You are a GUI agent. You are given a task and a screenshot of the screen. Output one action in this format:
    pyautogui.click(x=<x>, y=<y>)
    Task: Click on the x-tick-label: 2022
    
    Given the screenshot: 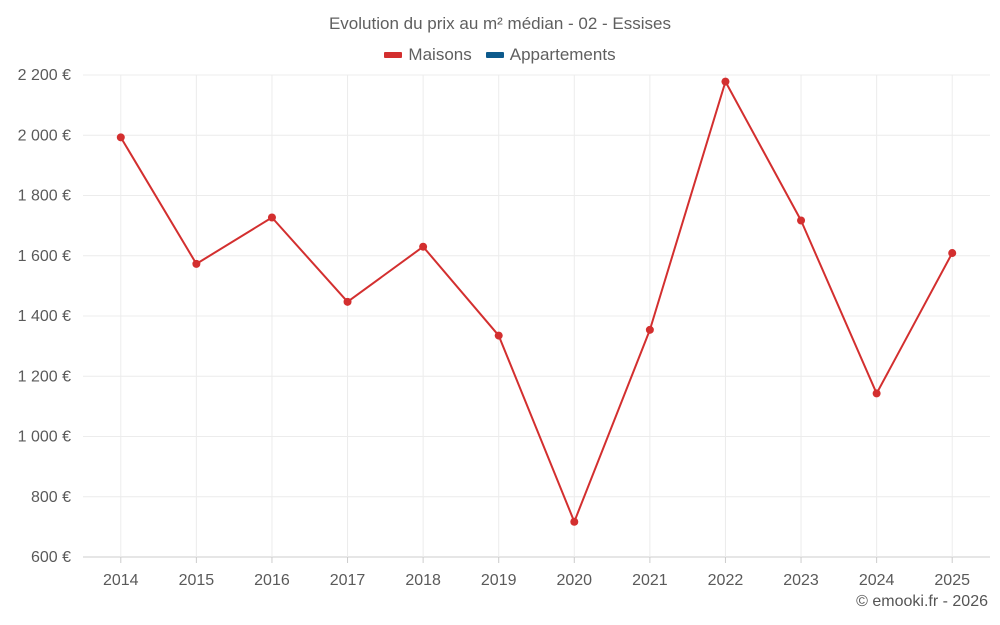 What is the action you would take?
    pyautogui.click(x=726, y=580)
    